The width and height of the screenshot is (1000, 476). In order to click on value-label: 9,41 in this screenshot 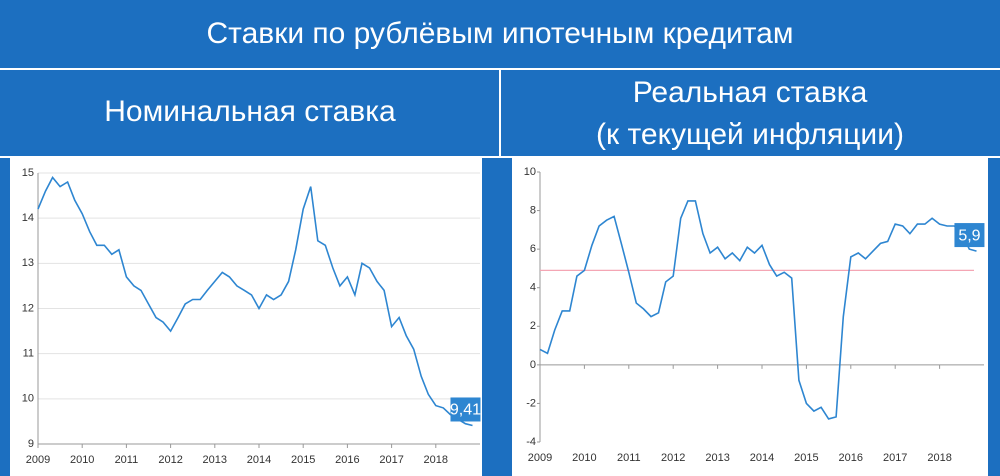, I will do `click(465, 410)`.